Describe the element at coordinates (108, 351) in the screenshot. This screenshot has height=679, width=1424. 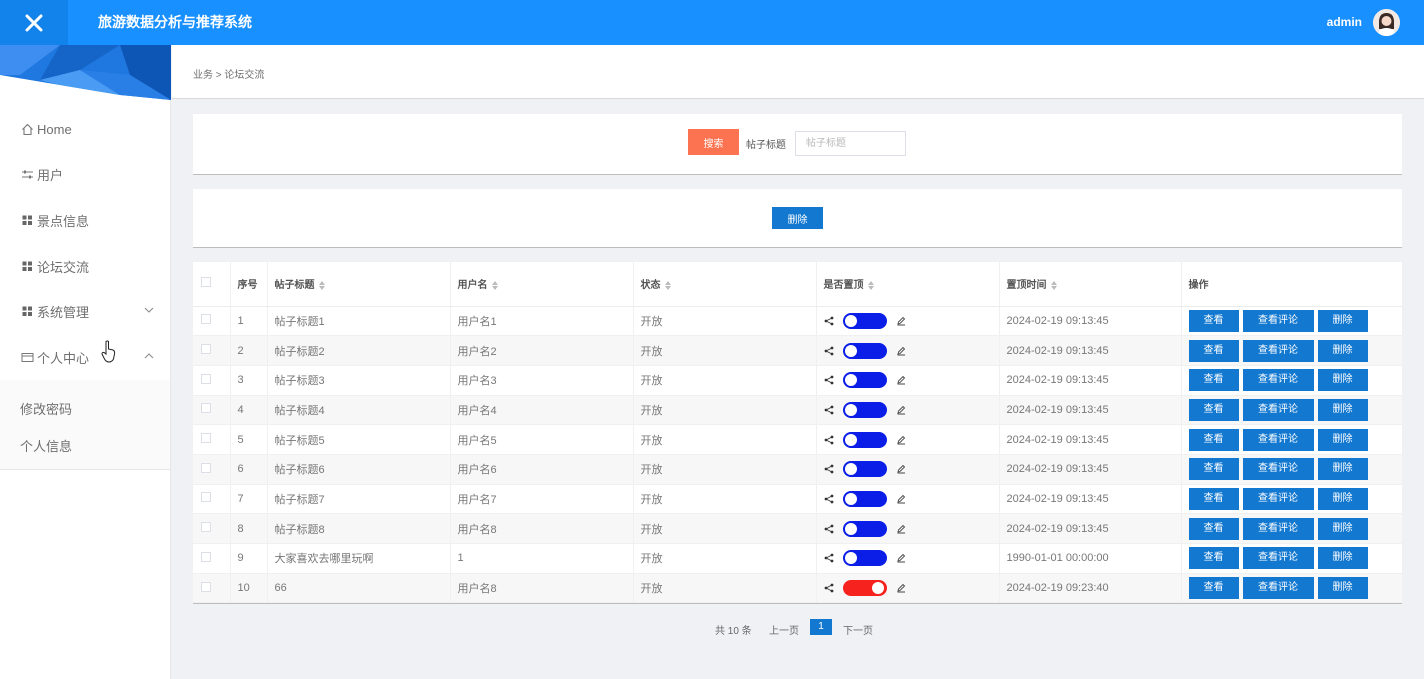
I see `hand-cursor-icon` at that location.